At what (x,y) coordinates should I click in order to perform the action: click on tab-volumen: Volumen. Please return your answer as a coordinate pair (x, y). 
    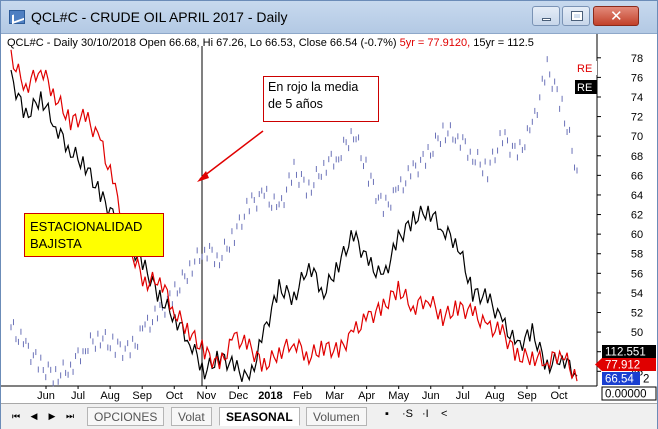
    Looking at the image, I should click on (336, 416).